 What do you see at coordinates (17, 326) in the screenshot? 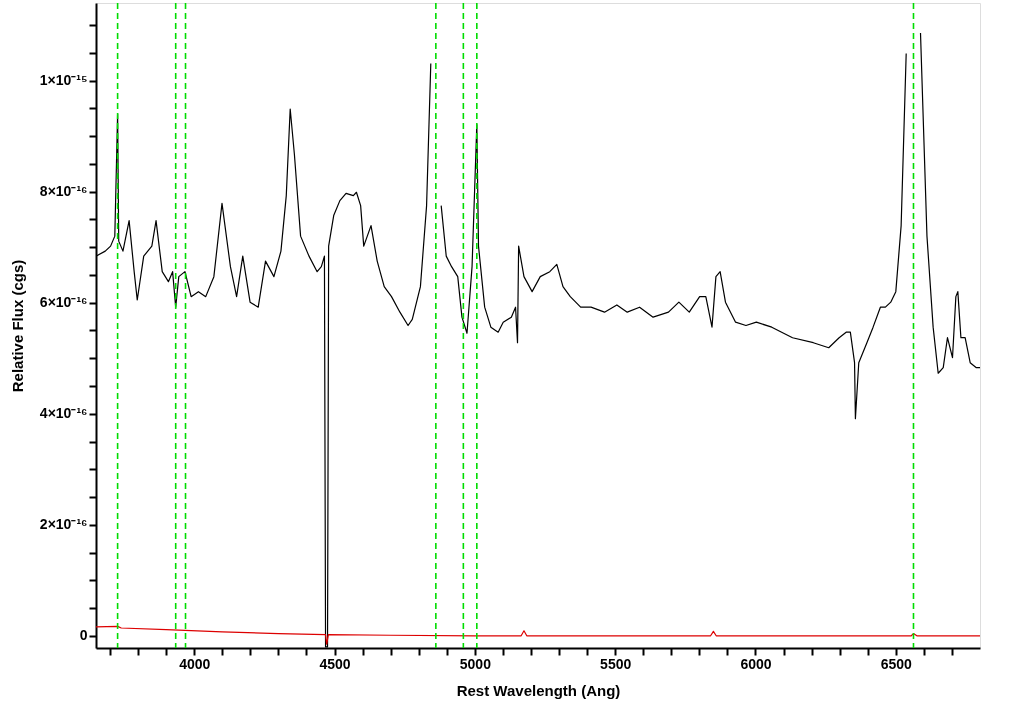
I see `y-axis-title: Relative Flux (cgs)` at bounding box center [17, 326].